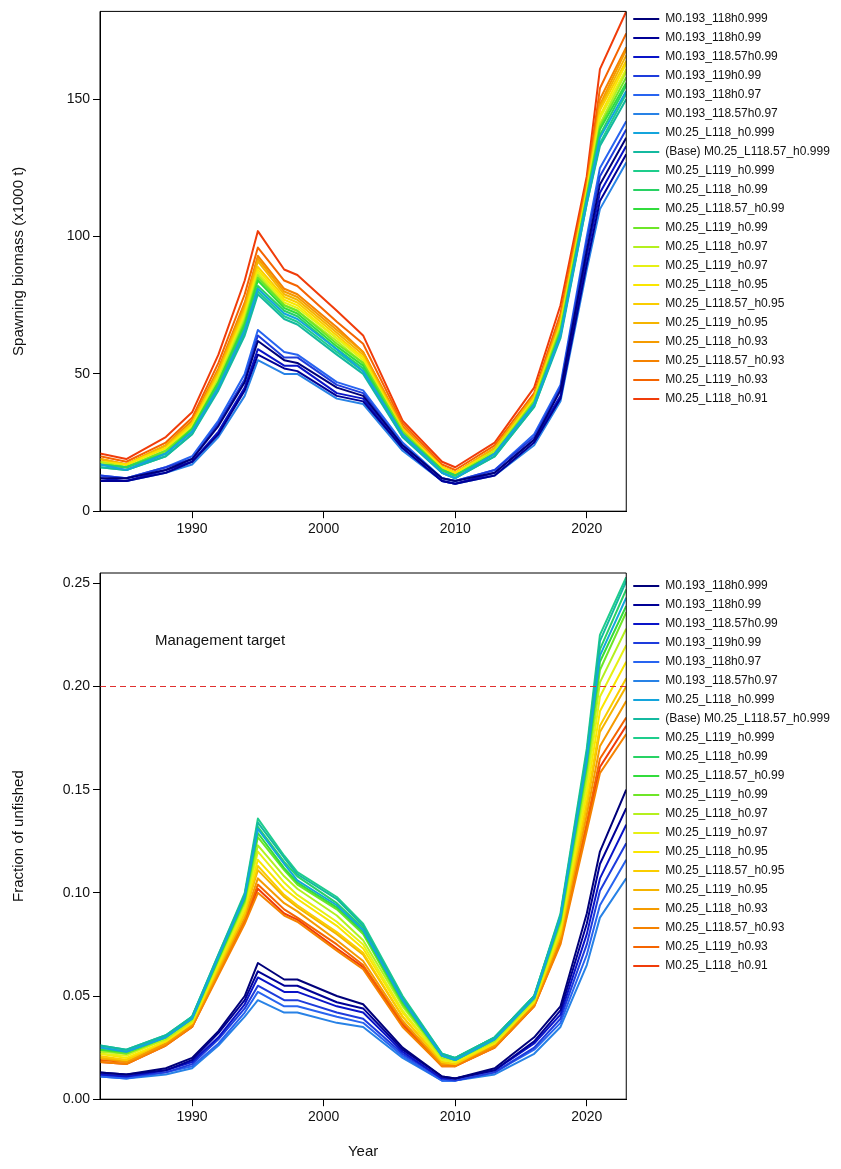  Describe the element at coordinates (76, 994) in the screenshot. I see `y-tick-label: 0.05` at that location.